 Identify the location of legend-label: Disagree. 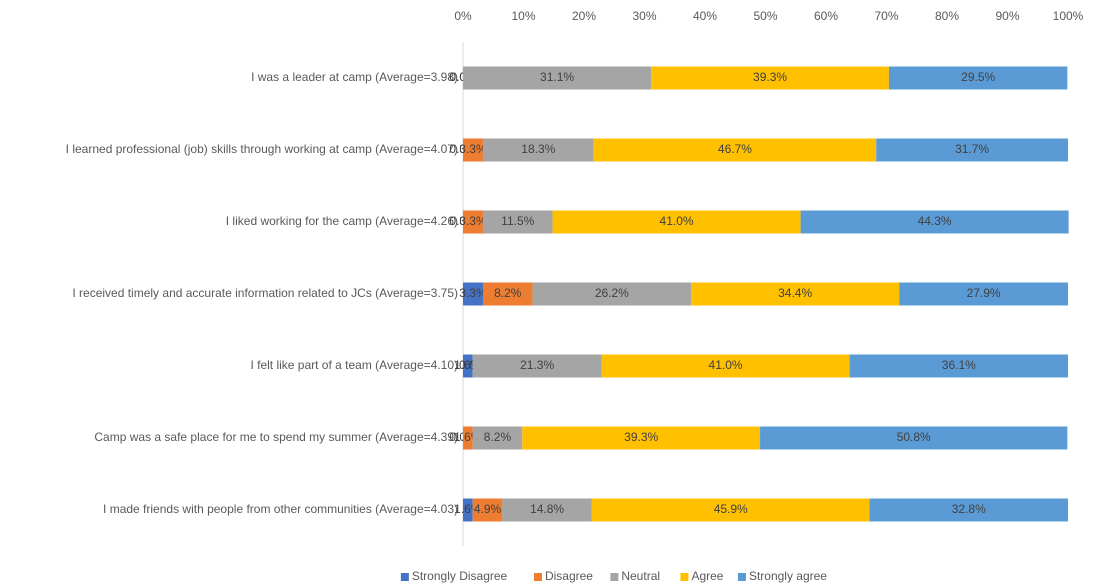
(569, 576).